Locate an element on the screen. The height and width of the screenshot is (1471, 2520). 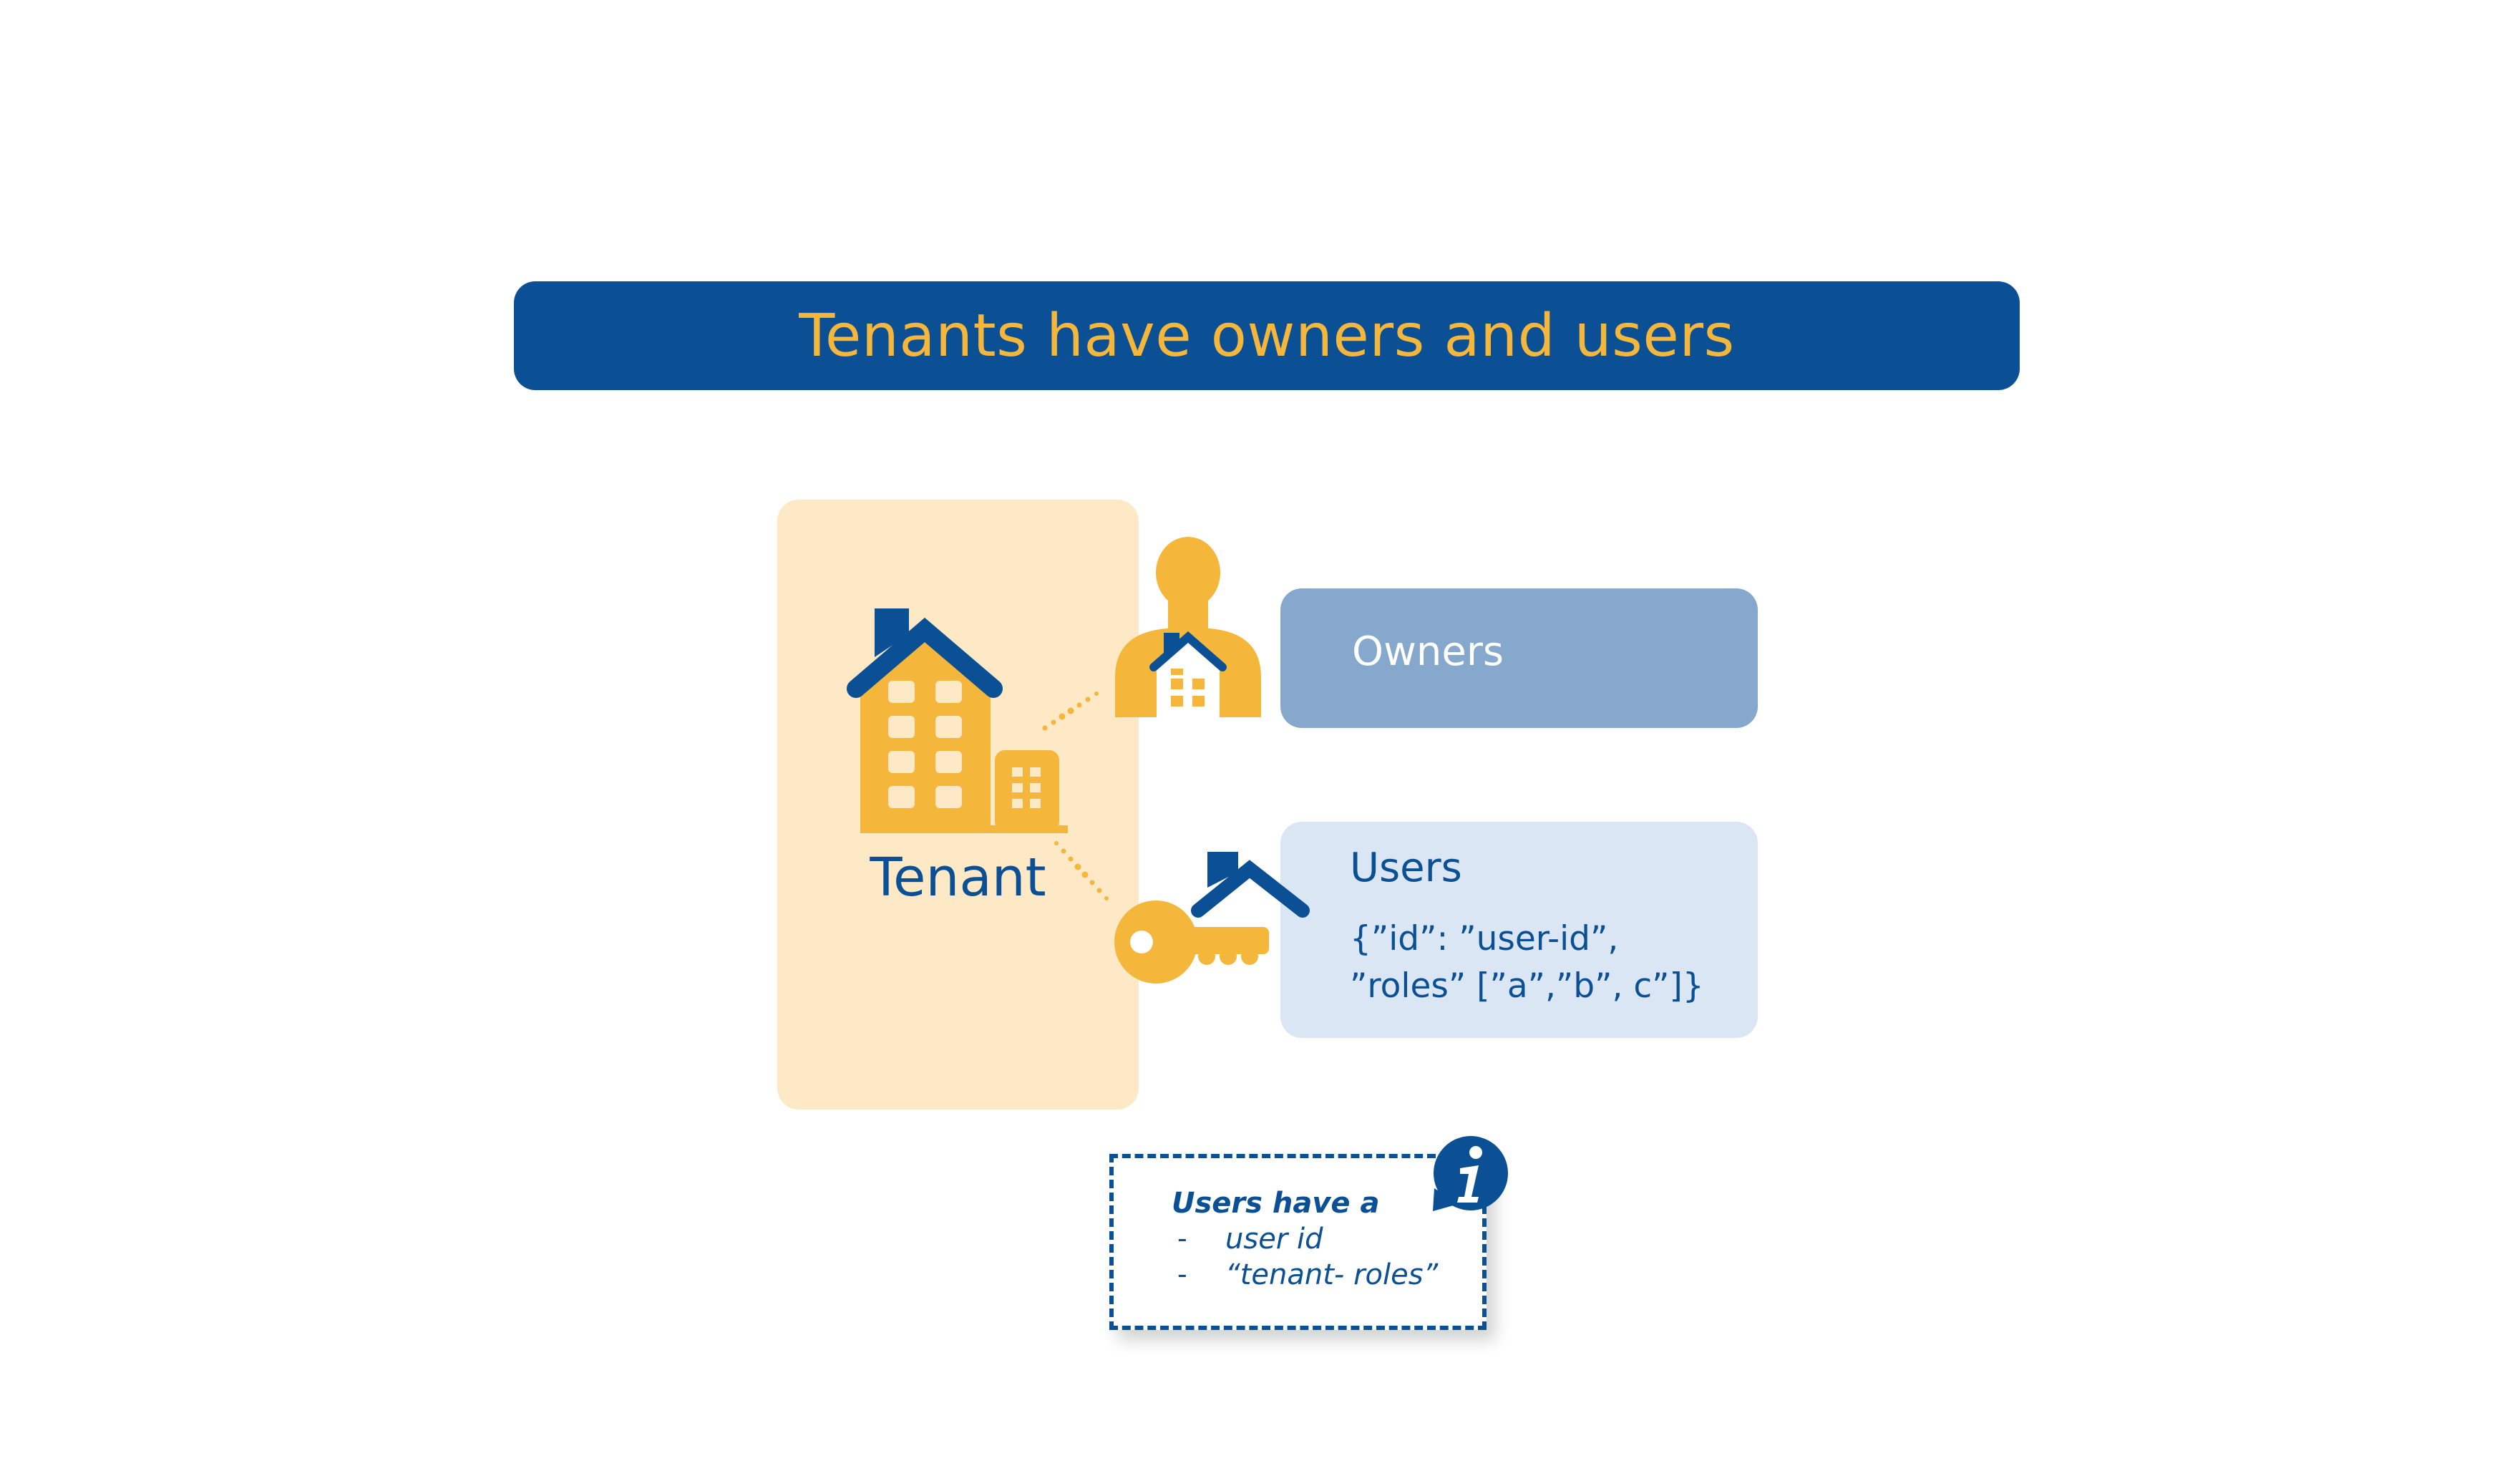
connector-dots-owner is located at coordinates (1070, 711).